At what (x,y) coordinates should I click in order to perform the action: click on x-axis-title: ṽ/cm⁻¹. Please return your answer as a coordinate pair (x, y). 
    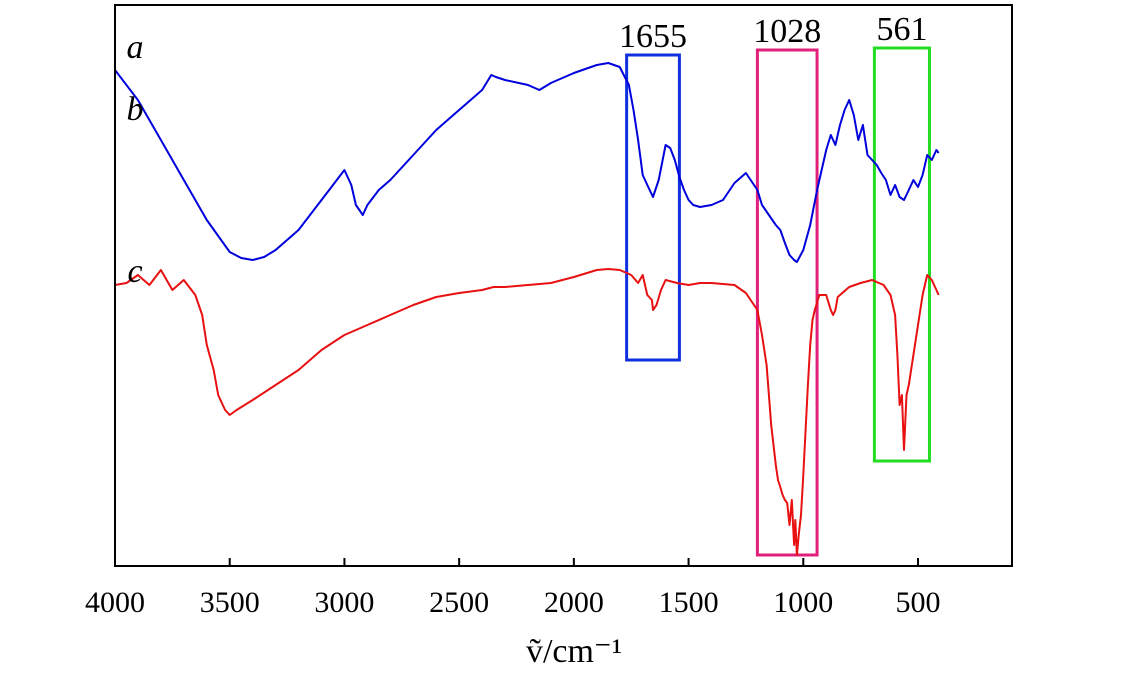
    Looking at the image, I should click on (574, 651).